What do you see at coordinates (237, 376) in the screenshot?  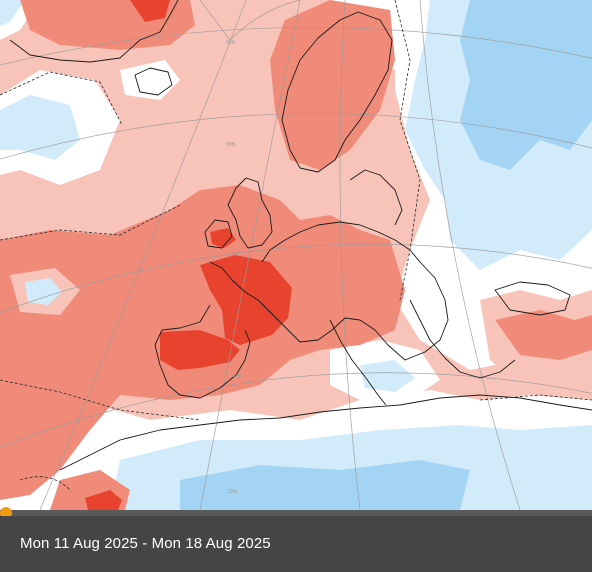 I see `svg-text: 30N` at bounding box center [237, 376].